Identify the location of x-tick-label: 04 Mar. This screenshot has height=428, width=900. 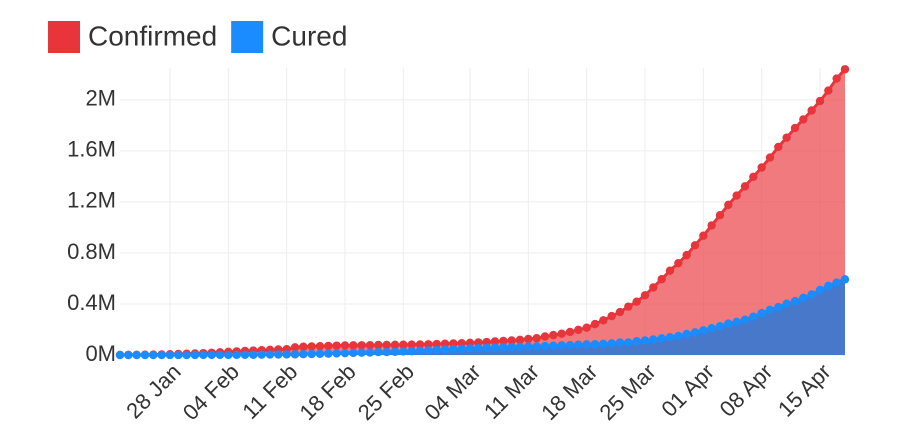
(453, 392).